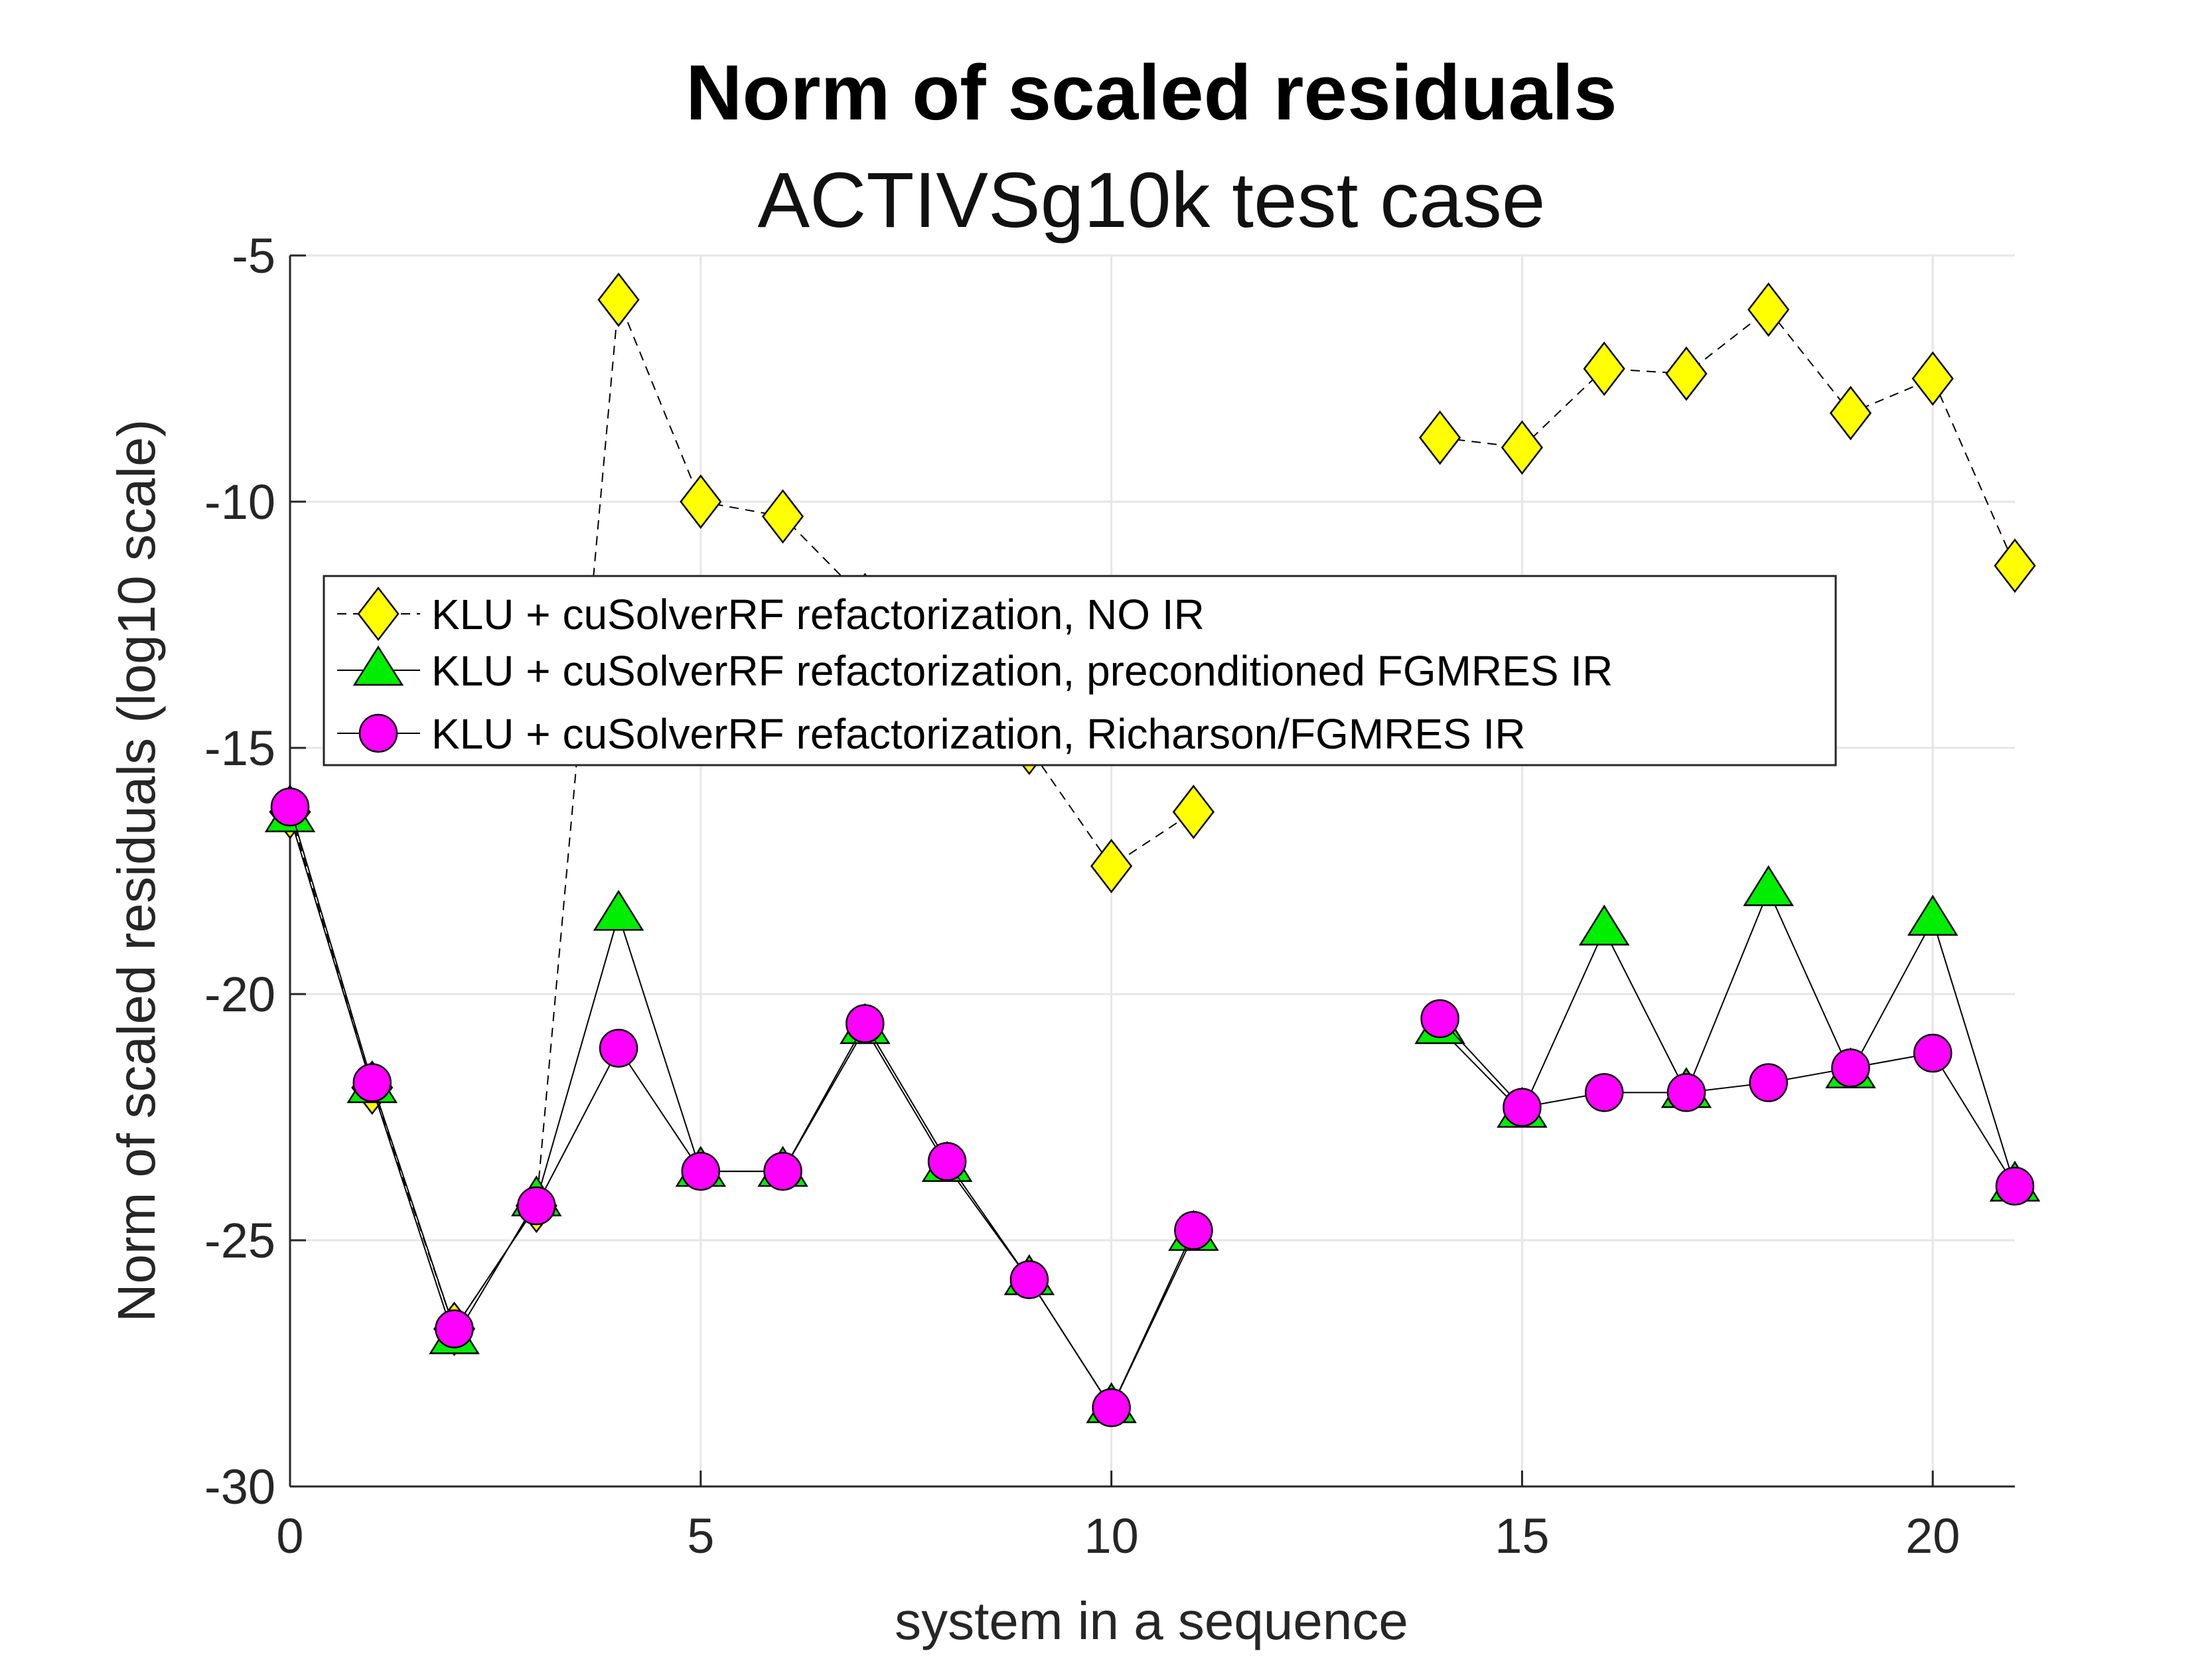 This screenshot has width=2212, height=1659. I want to click on y-tick-label: -5, so click(253, 255).